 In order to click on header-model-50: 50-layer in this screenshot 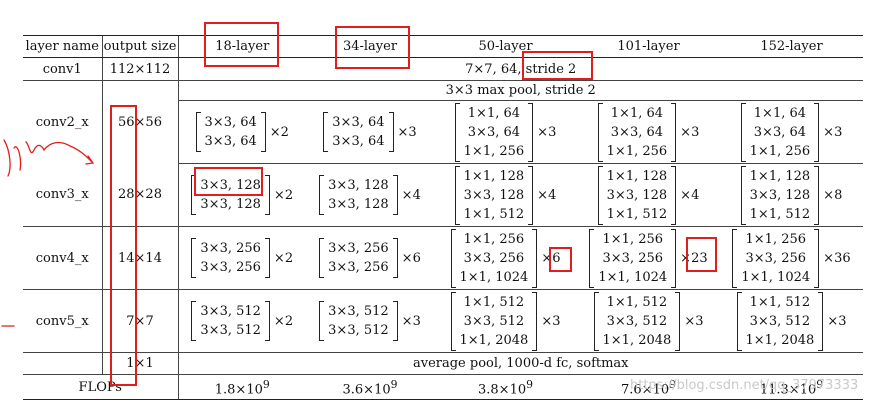, I will do `click(505, 46)`.